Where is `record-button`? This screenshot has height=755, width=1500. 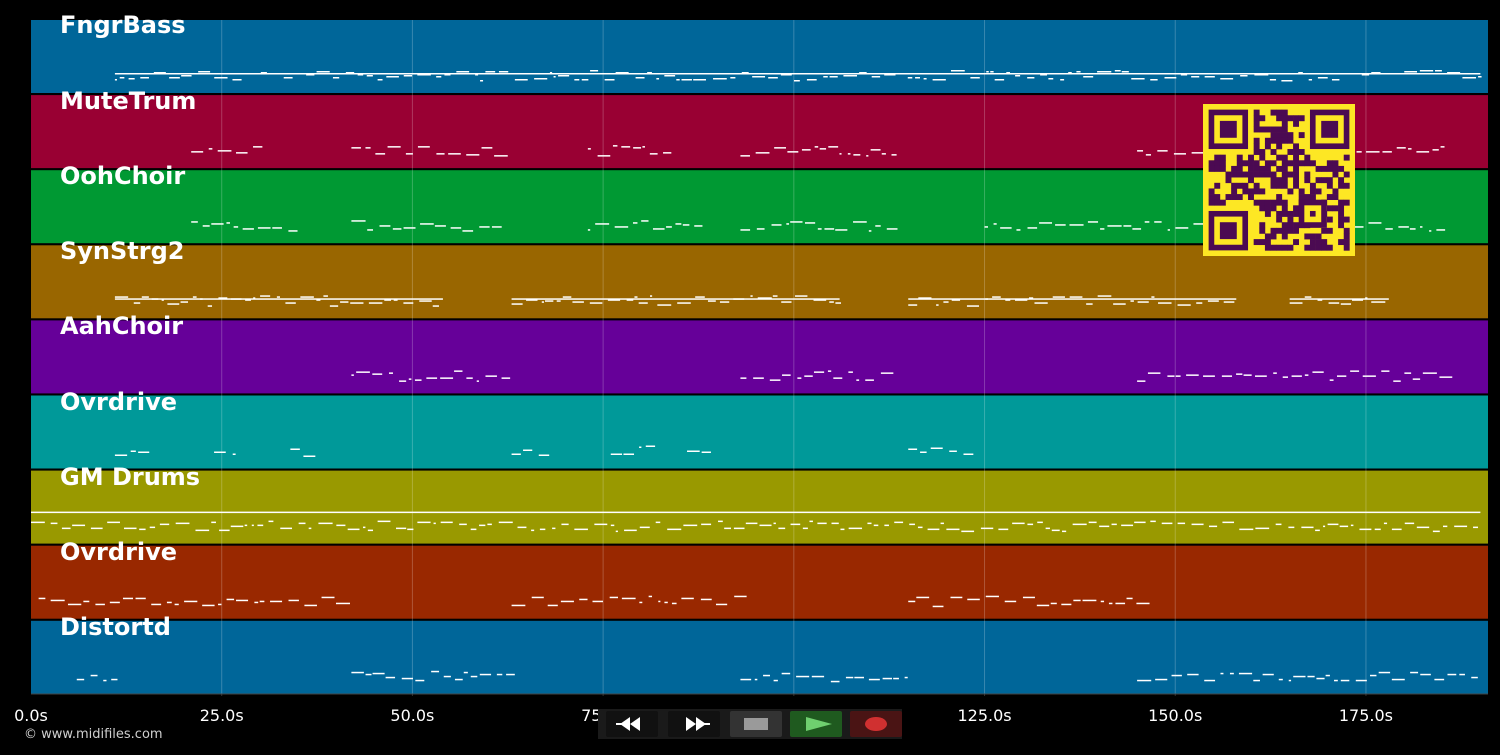
record-button is located at coordinates (876, 724).